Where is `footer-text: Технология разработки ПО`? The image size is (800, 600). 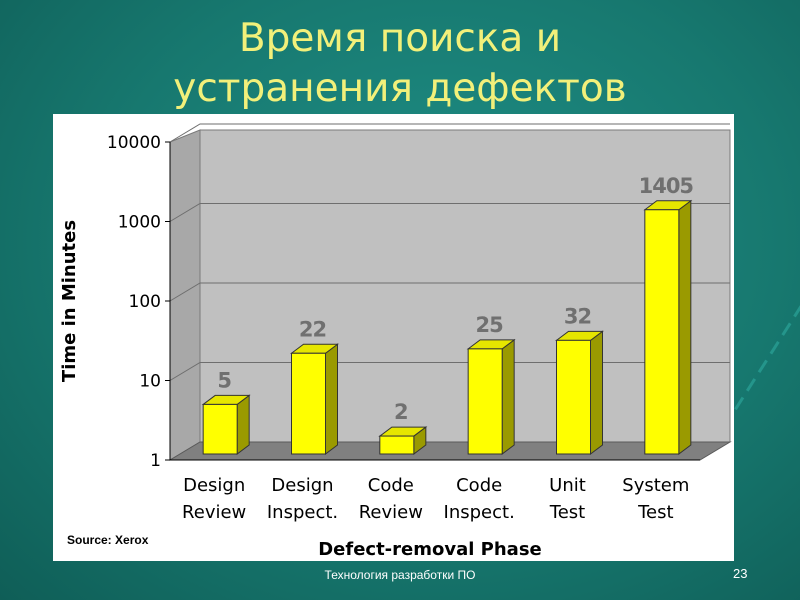 footer-text: Технология разработки ПО is located at coordinates (400, 575).